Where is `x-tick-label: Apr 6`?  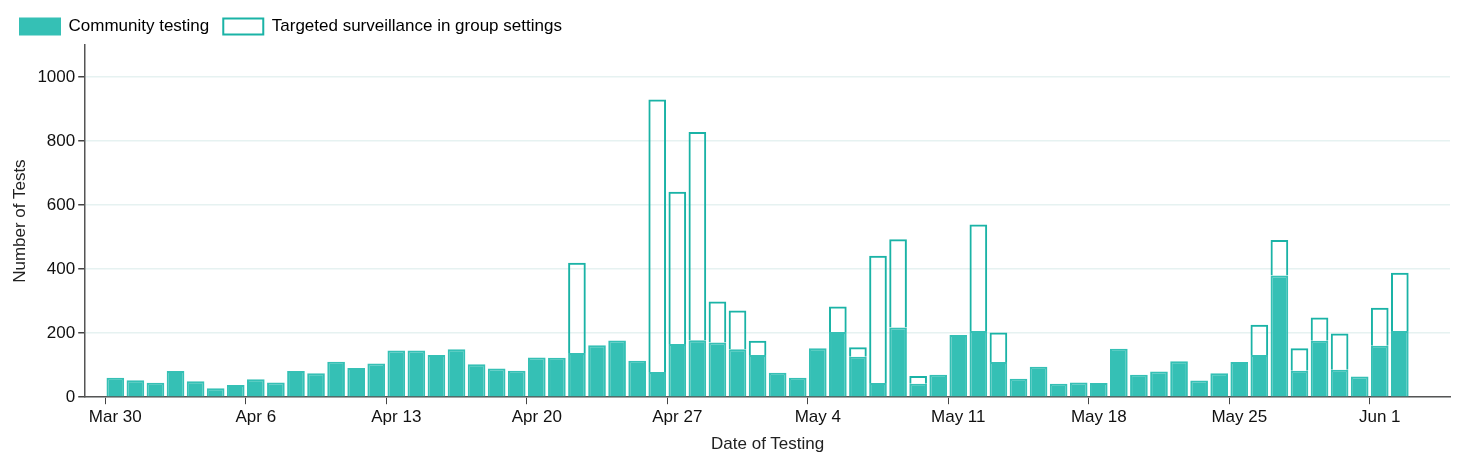 x-tick-label: Apr 6 is located at coordinates (256, 417).